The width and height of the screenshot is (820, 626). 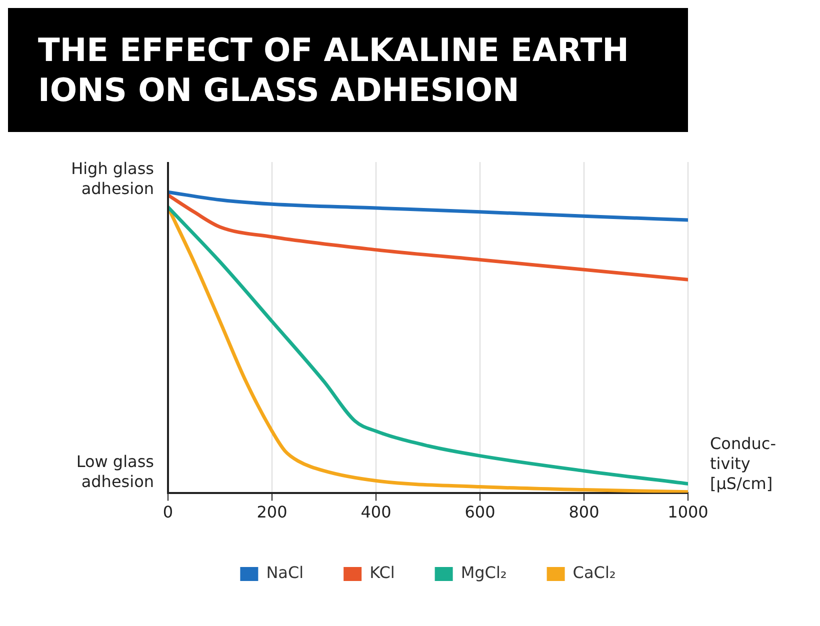 What do you see at coordinates (376, 512) in the screenshot?
I see `x-tick-label: 400` at bounding box center [376, 512].